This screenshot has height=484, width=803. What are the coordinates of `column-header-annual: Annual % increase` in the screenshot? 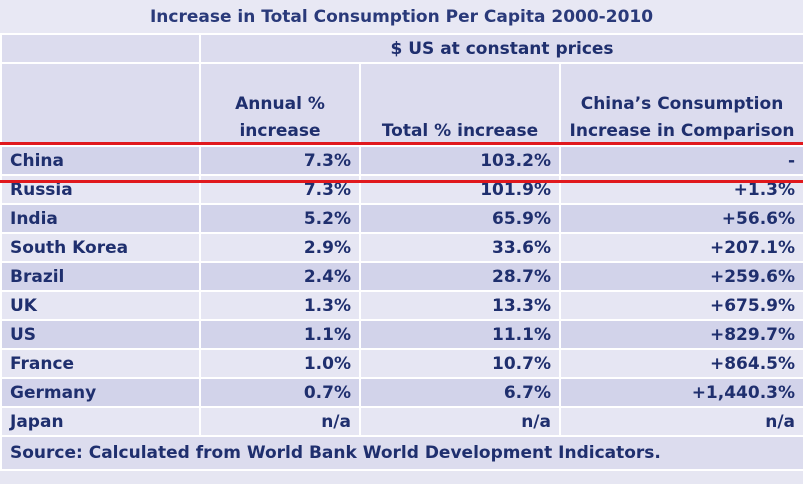 It's located at (280, 104).